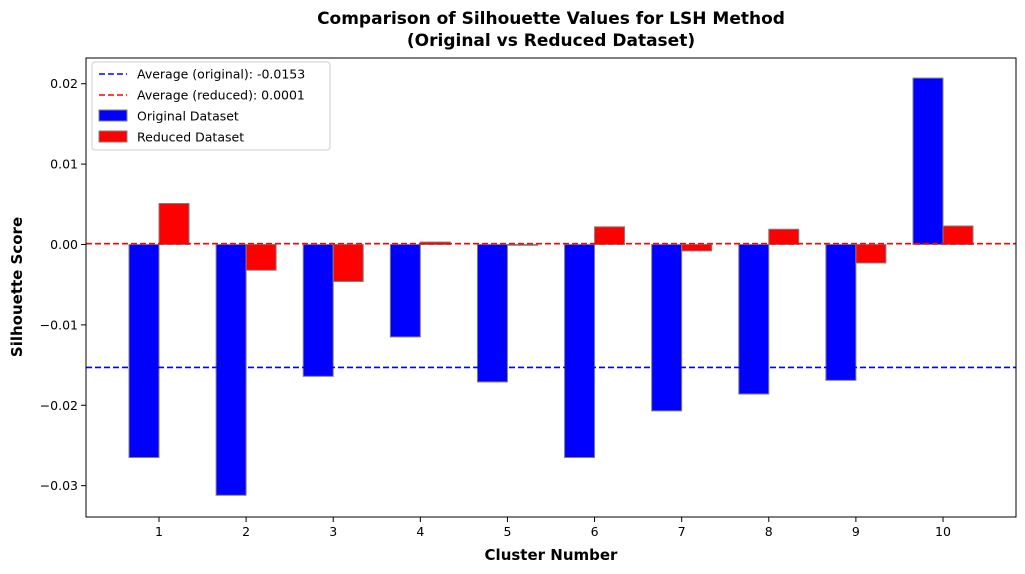 The width and height of the screenshot is (1025, 574). What do you see at coordinates (59, 324) in the screenshot?
I see `y-tick-label: −0.01` at bounding box center [59, 324].